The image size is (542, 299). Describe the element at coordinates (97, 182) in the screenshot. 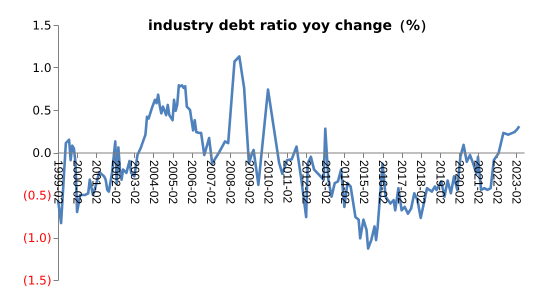

I see `x-tick-label: 2001-02` at that location.